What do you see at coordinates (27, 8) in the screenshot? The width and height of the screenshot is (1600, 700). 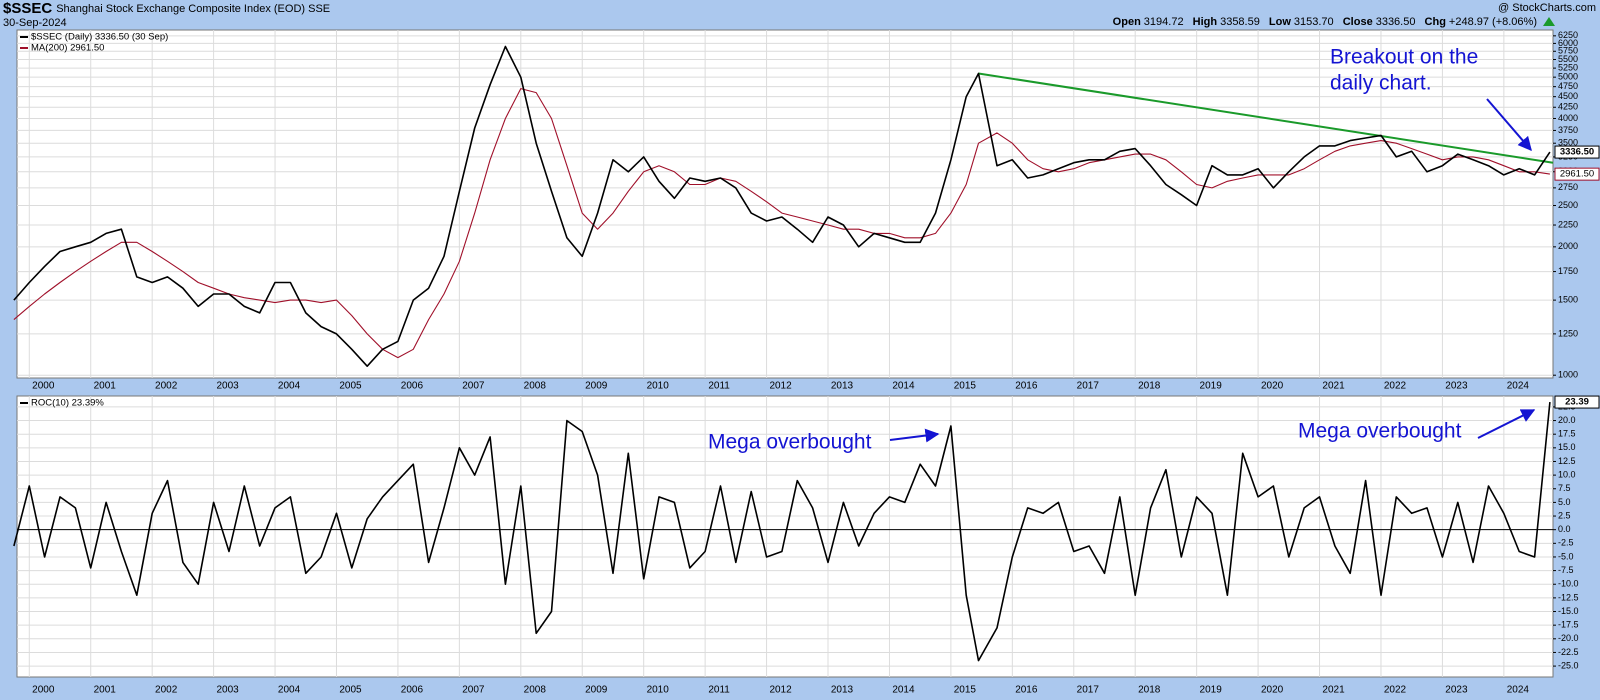 I see `symbol: $SSEC` at bounding box center [27, 8].